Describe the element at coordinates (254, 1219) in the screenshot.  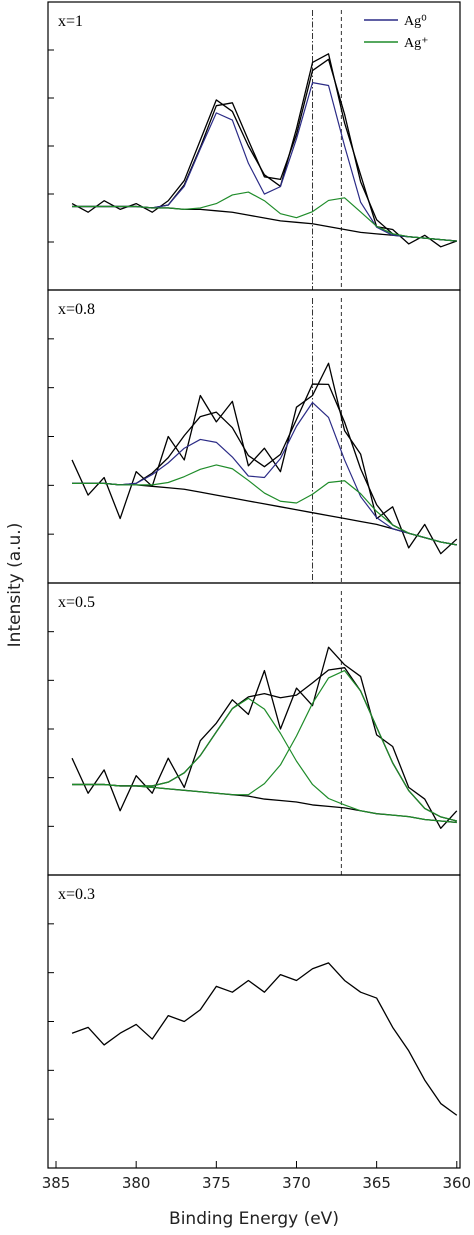
I see `x-axis-label: Binding Energy (eV)` at that location.